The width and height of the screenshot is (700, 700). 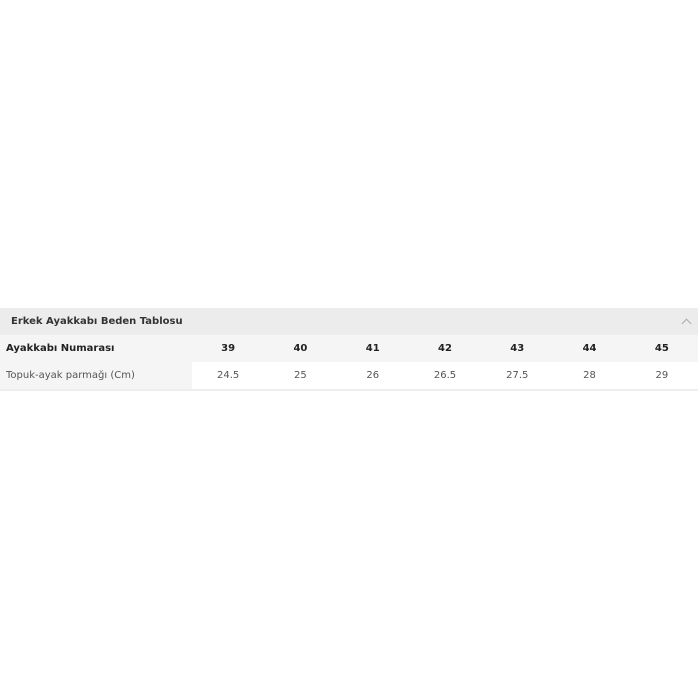 What do you see at coordinates (661, 376) in the screenshot?
I see `table-cell: 29` at bounding box center [661, 376].